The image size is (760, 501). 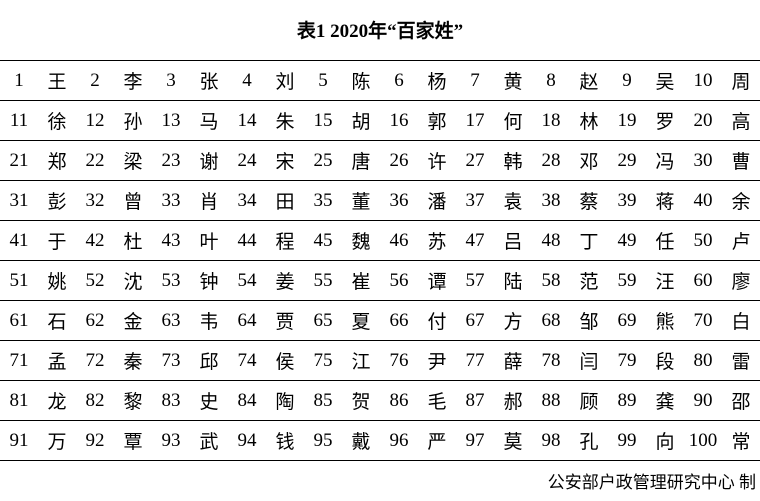 I want to click on surname: 谢, so click(x=209, y=162).